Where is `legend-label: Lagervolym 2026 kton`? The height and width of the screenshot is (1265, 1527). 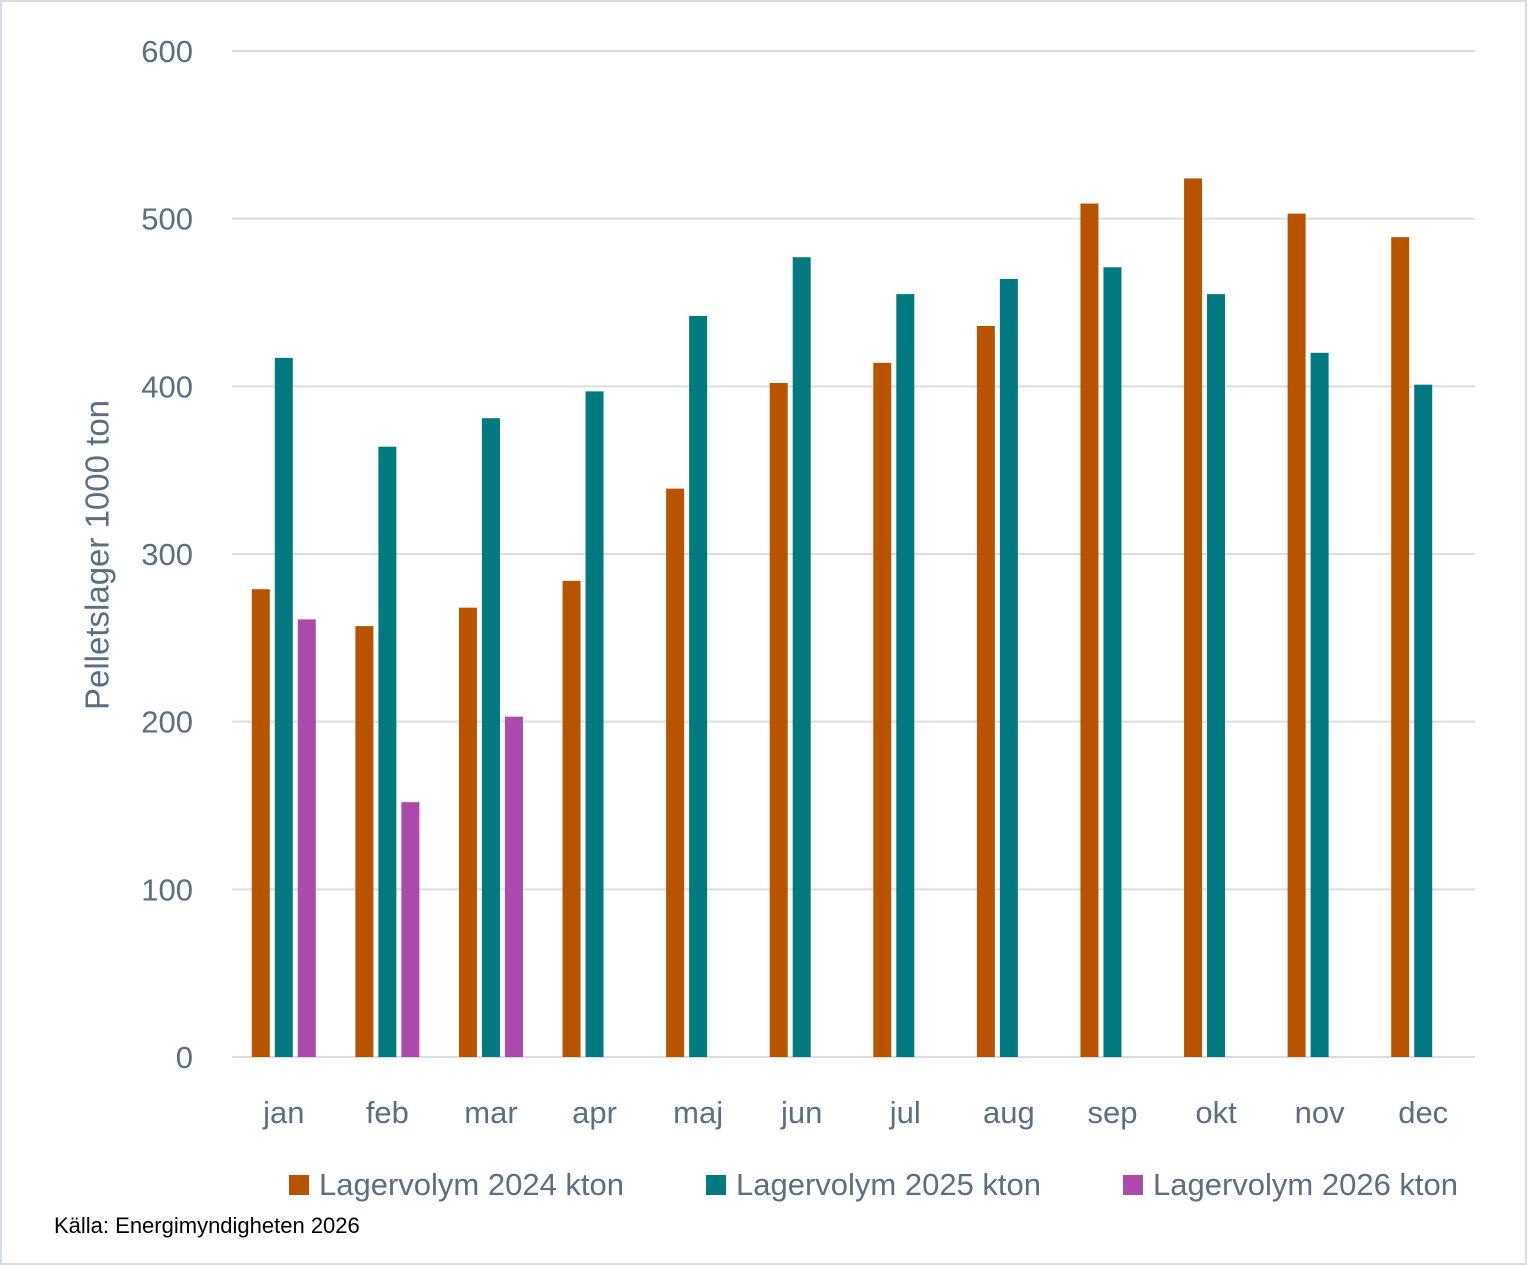 legend-label: Lagervolym 2026 kton is located at coordinates (1305, 1184).